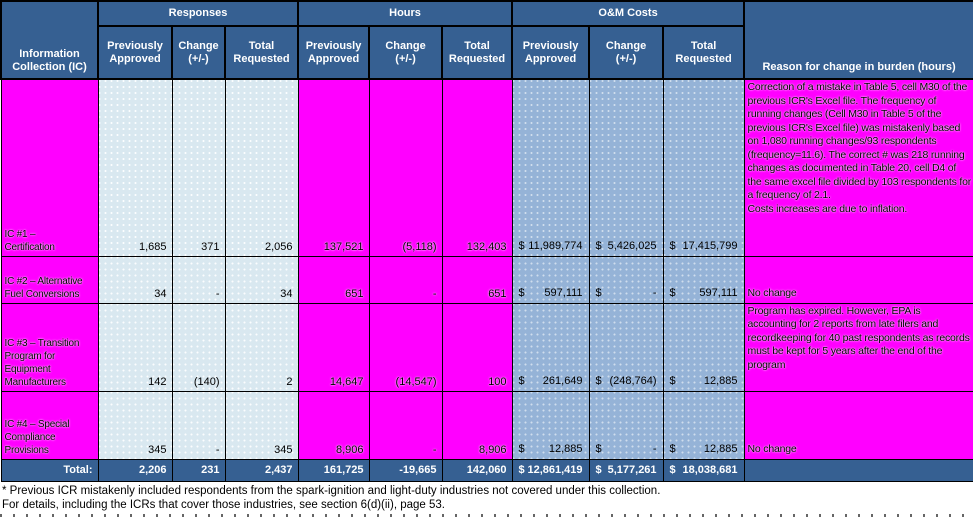 The width and height of the screenshot is (973, 517). What do you see at coordinates (198, 279) in the screenshot?
I see `responses-change-cell: -` at bounding box center [198, 279].